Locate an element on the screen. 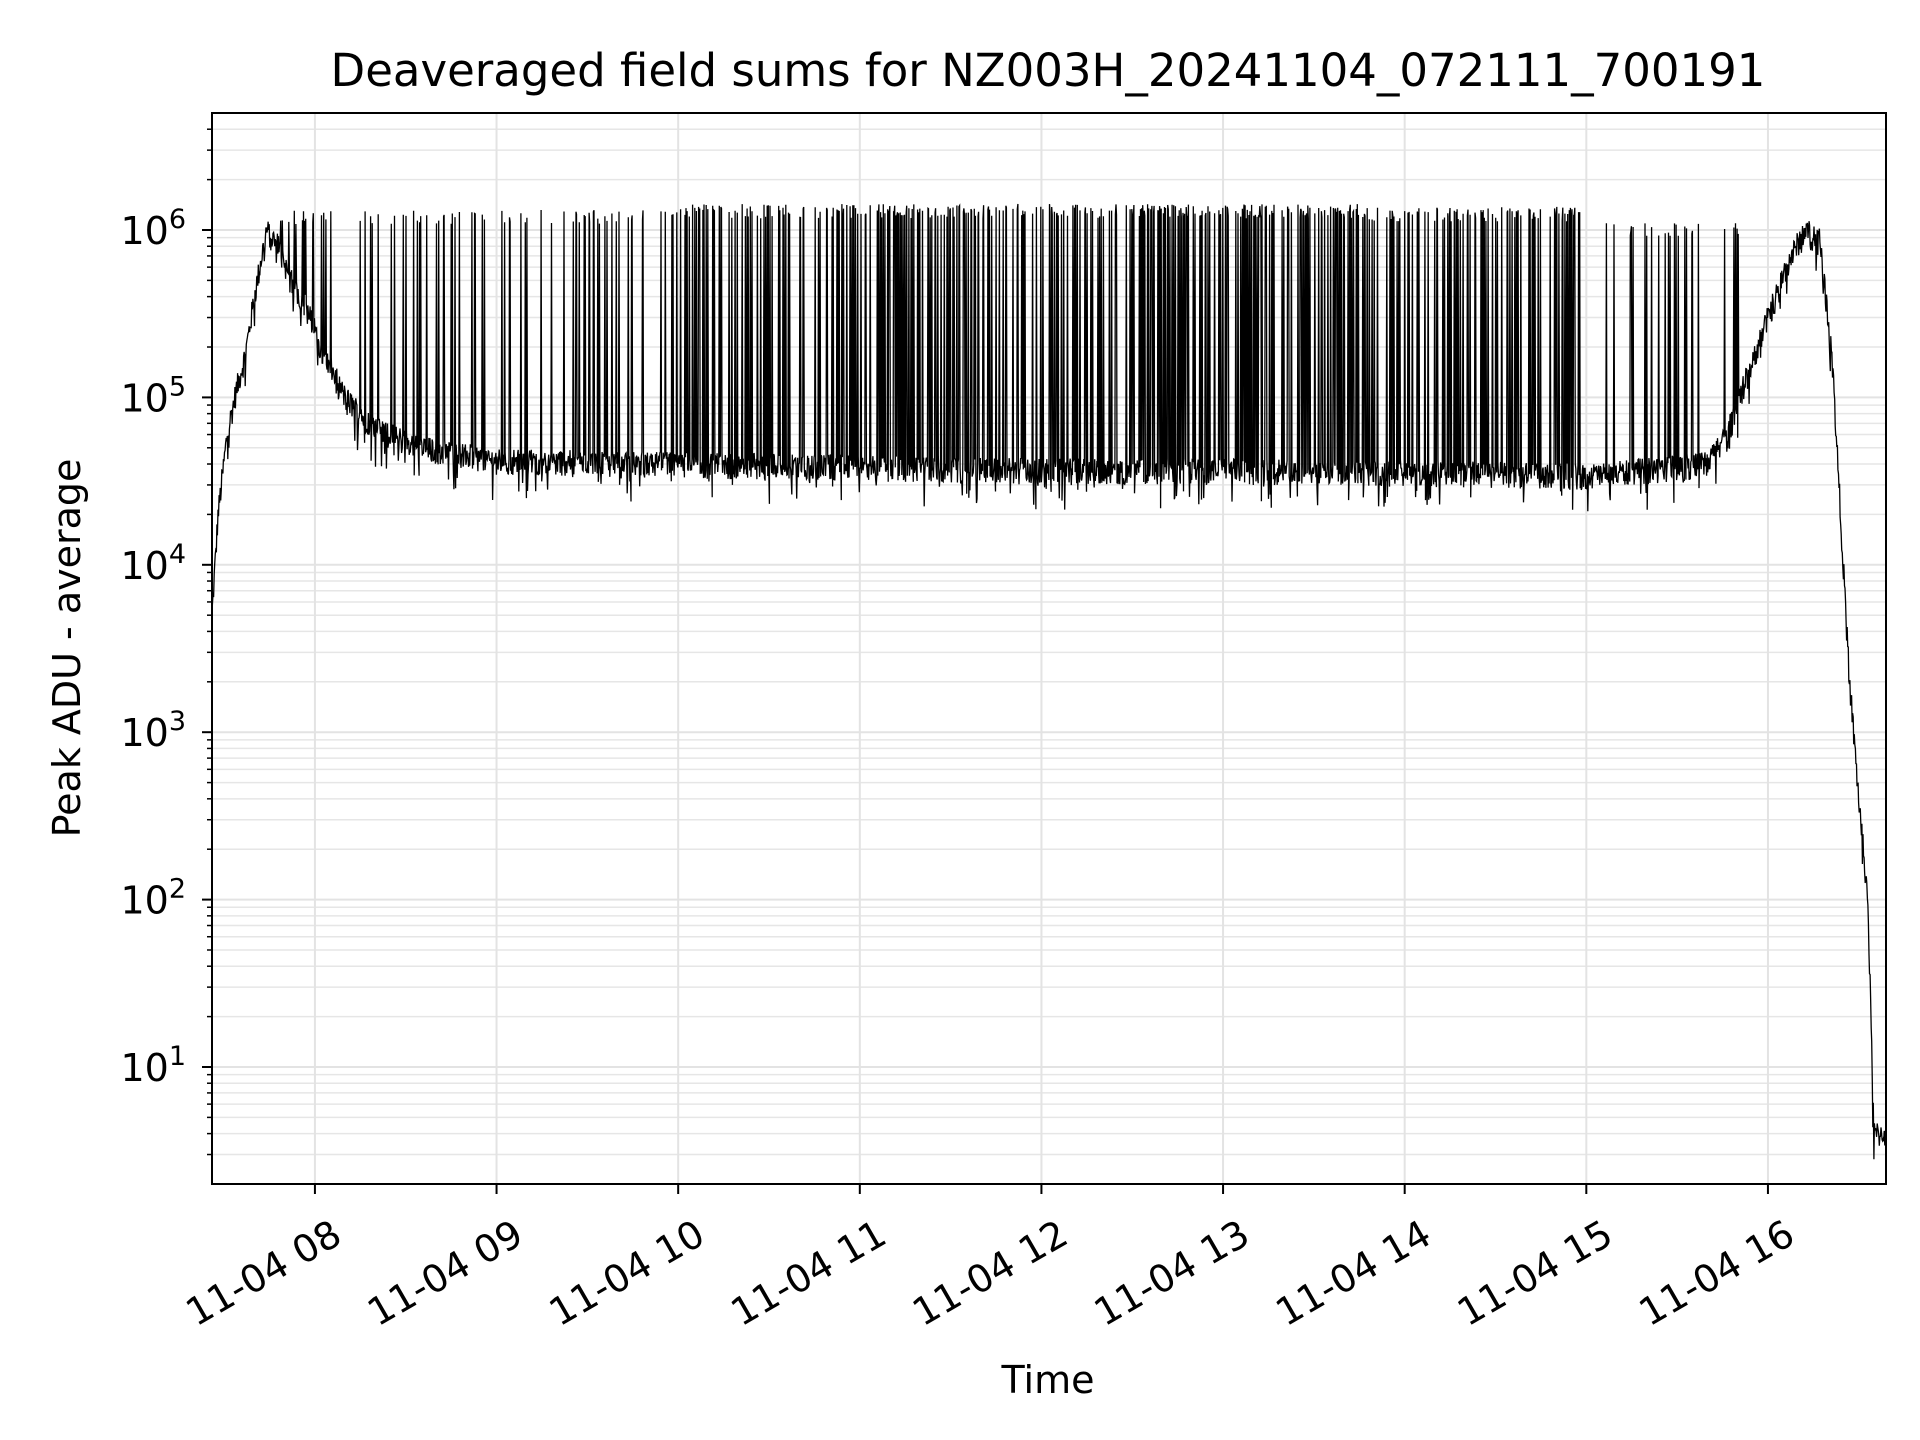  x-tick-label: 11-04 11 is located at coordinates (808, 1273).